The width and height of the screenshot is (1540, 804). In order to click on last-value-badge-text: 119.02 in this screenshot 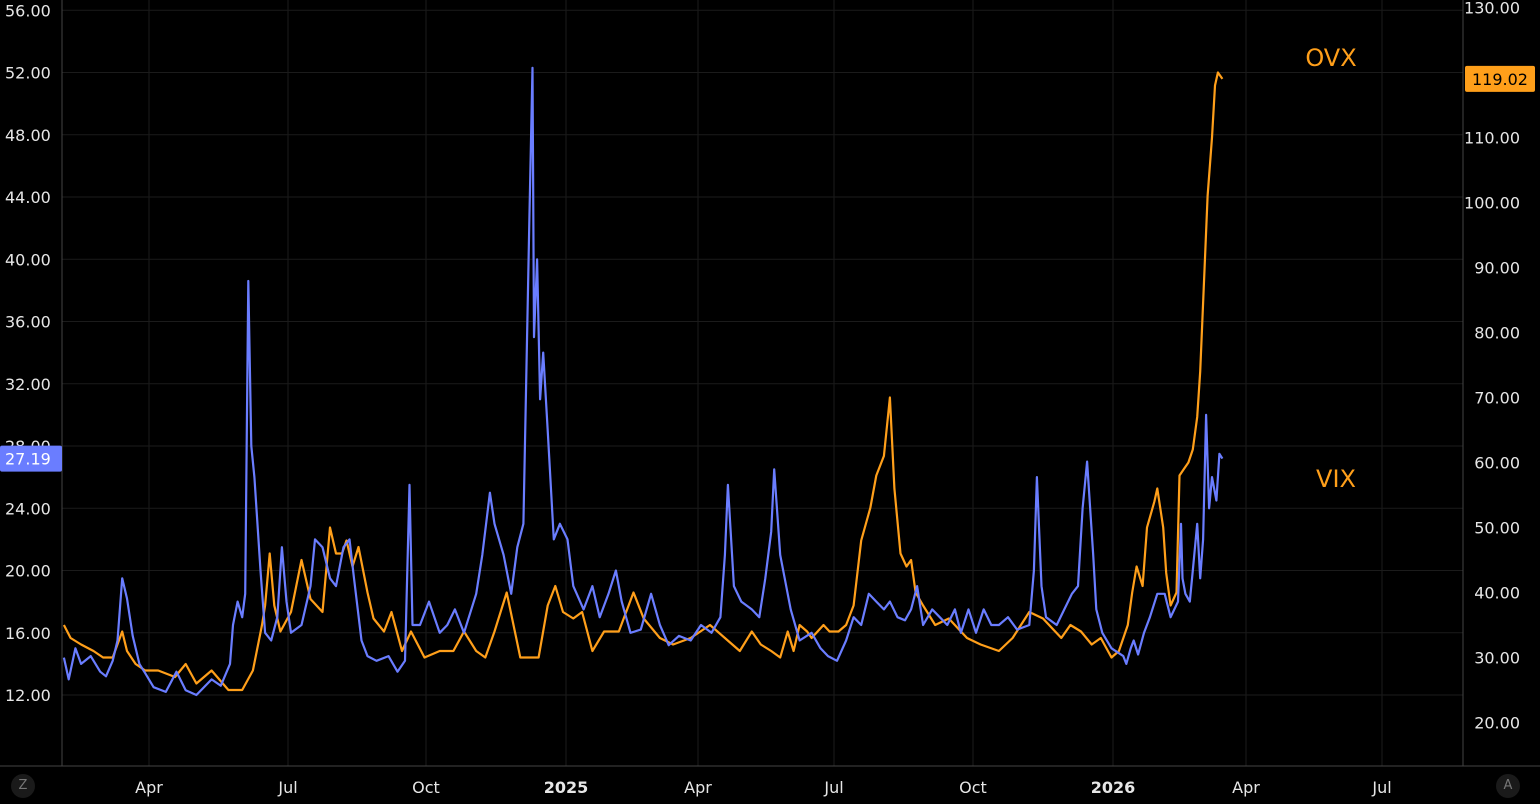, I will do `click(1500, 79)`.